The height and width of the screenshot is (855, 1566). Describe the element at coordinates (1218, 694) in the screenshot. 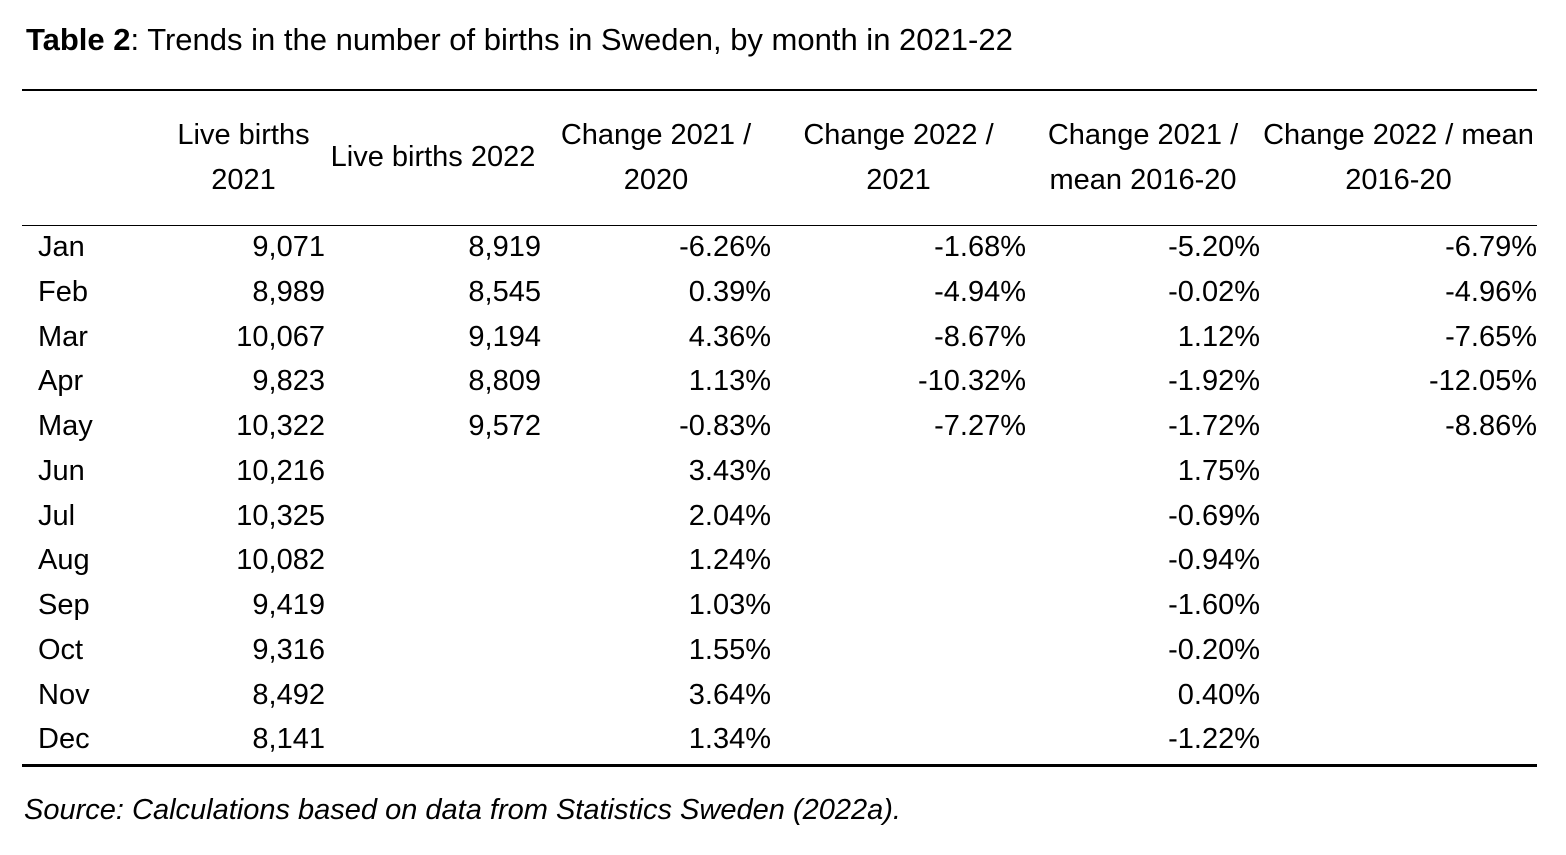

I see `cell-change-2021-mean: 0.40%` at that location.